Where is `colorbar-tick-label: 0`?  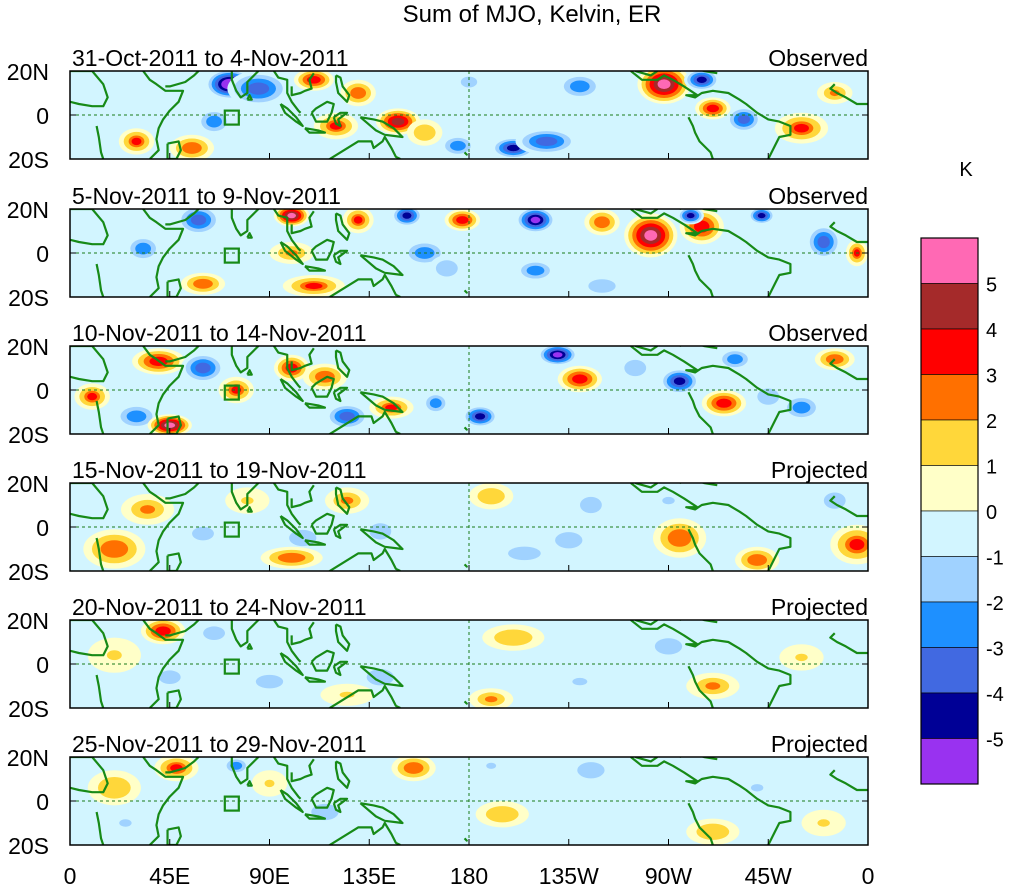 colorbar-tick-label: 0 is located at coordinates (991, 513).